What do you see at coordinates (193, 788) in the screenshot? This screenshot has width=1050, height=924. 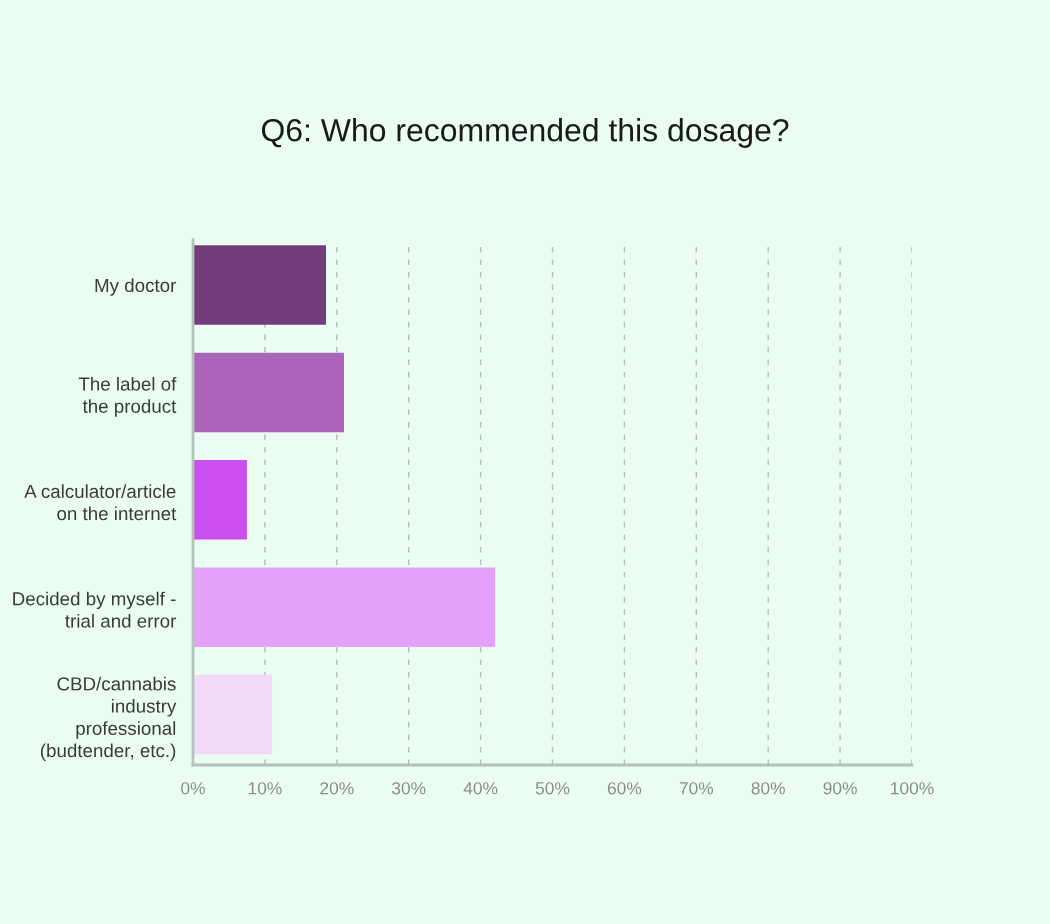 I see `x-tick-label: 0%` at bounding box center [193, 788].